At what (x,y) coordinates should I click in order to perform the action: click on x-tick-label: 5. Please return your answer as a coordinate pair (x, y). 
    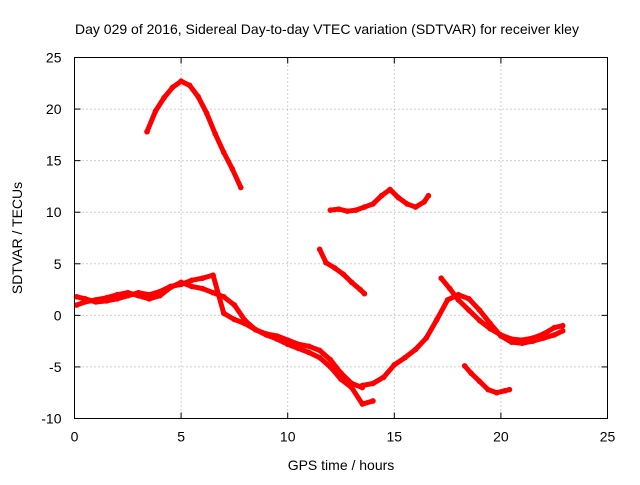
    Looking at the image, I should click on (181, 437).